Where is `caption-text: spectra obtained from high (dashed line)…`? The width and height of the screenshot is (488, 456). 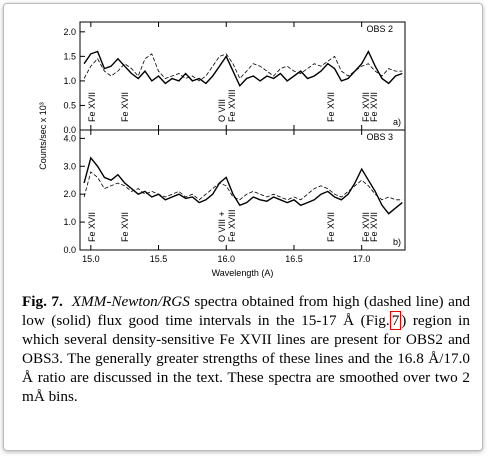 caption-text: spectra obtained from high (dashed line)… is located at coordinates (246, 311).